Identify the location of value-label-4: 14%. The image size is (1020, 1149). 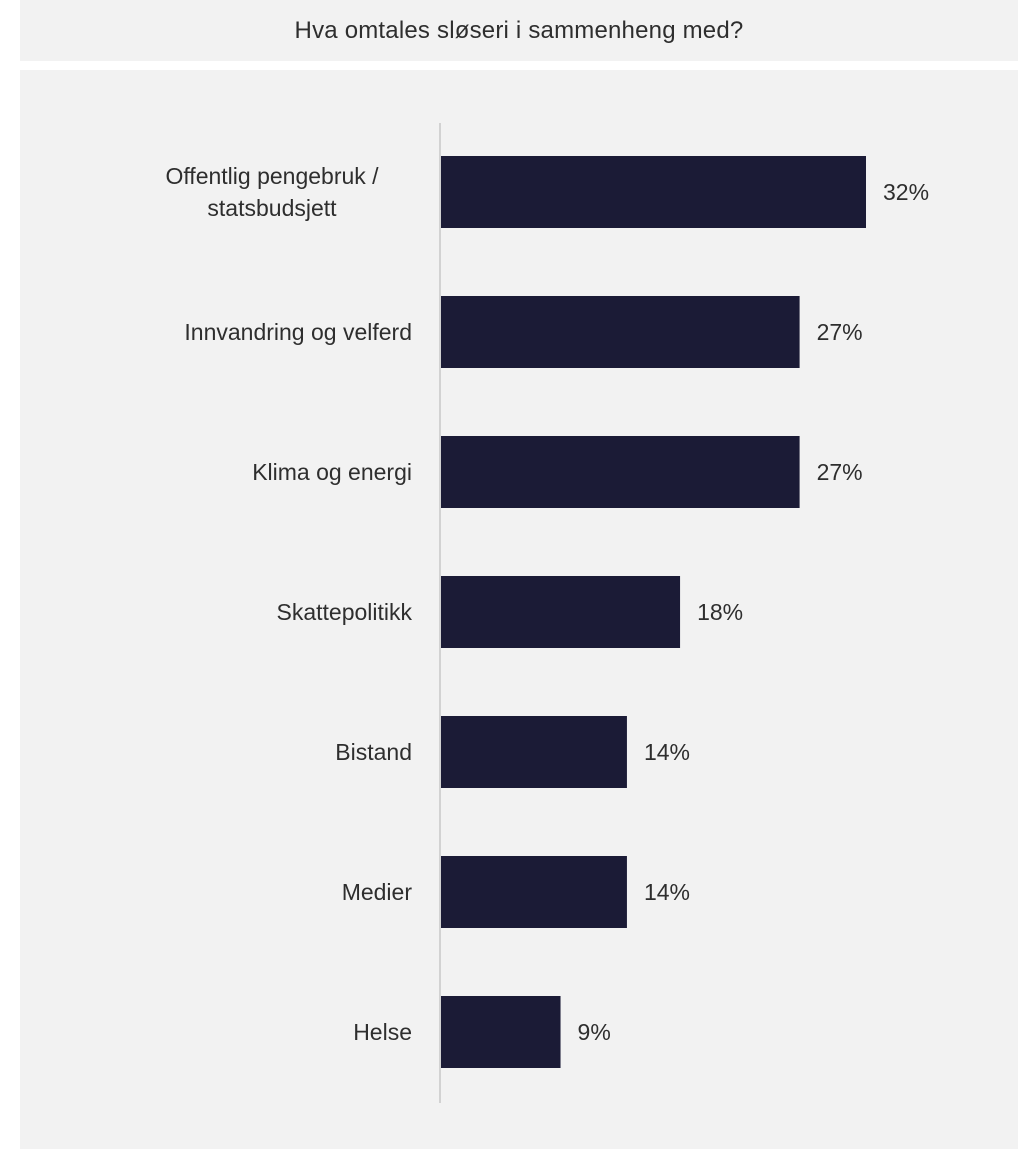
(667, 752).